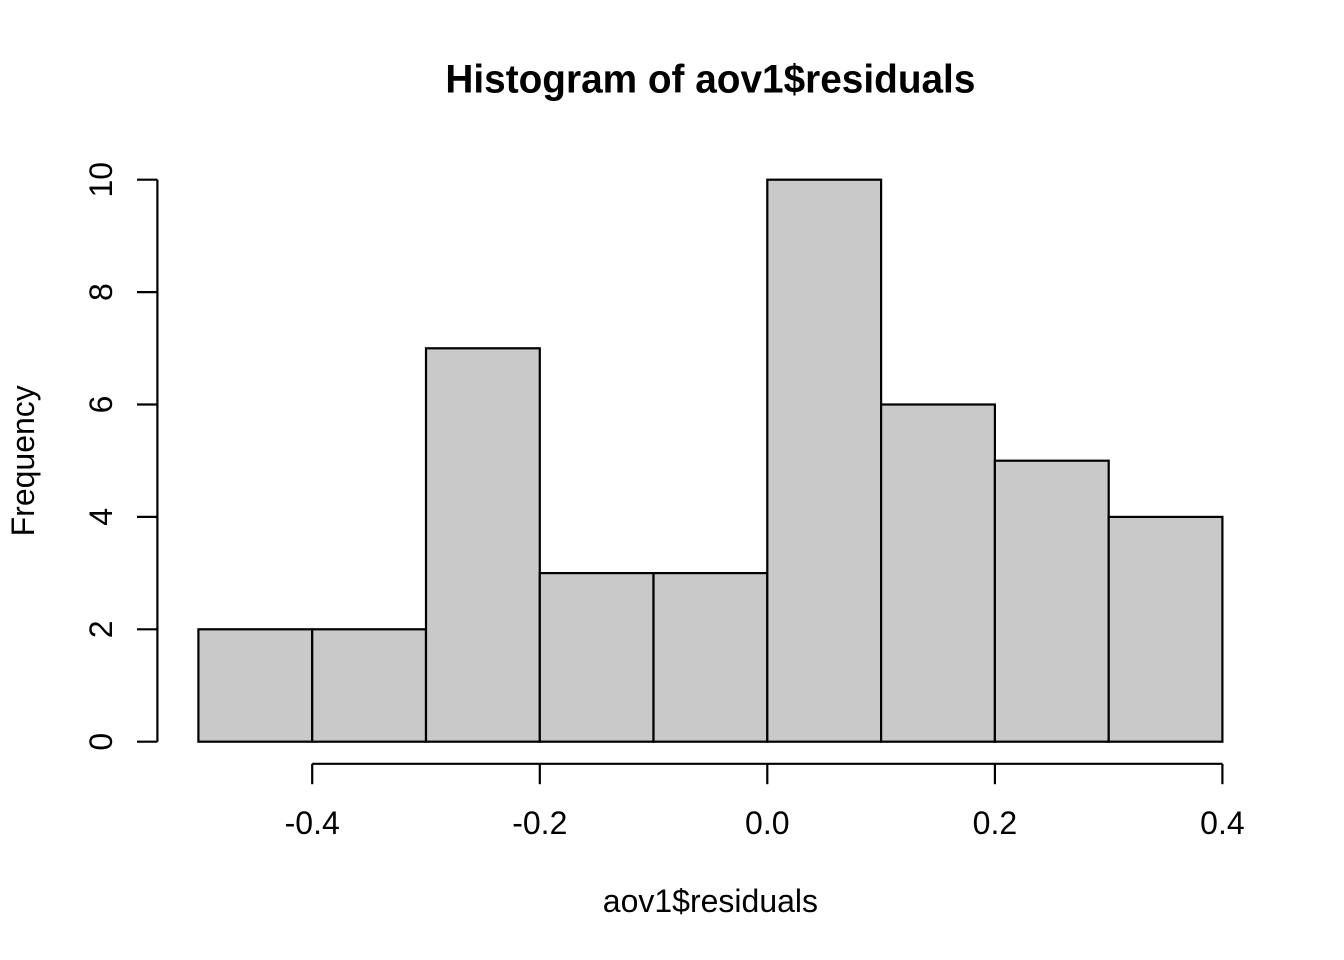 This screenshot has width=1344, height=960. Describe the element at coordinates (101, 292) in the screenshot. I see `svg-text: 8` at that location.